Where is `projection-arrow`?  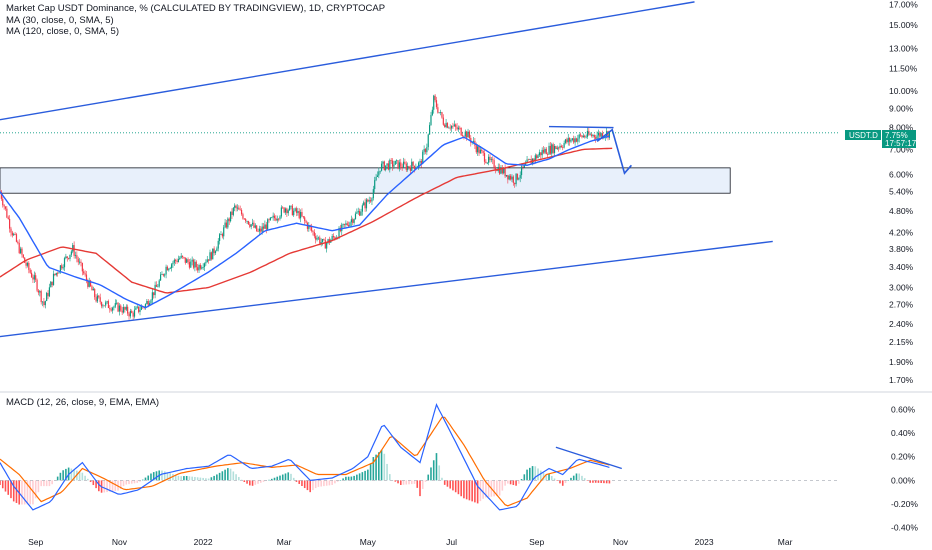
projection-arrow is located at coordinates (614, 151).